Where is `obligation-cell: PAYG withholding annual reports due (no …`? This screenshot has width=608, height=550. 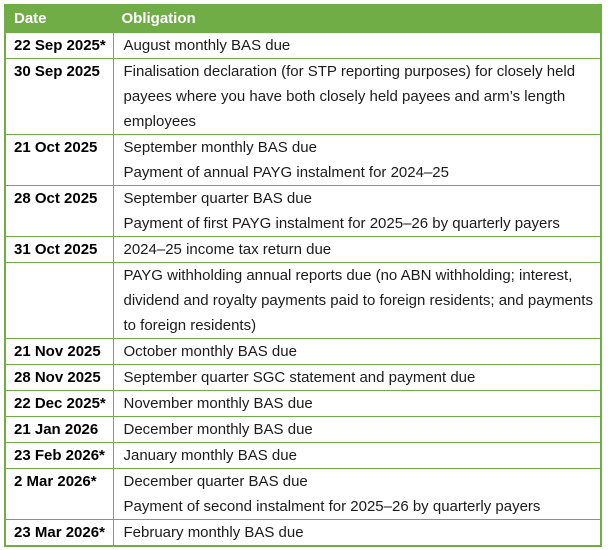
obligation-cell: PAYG withholding annual reports due (no … is located at coordinates (357, 300).